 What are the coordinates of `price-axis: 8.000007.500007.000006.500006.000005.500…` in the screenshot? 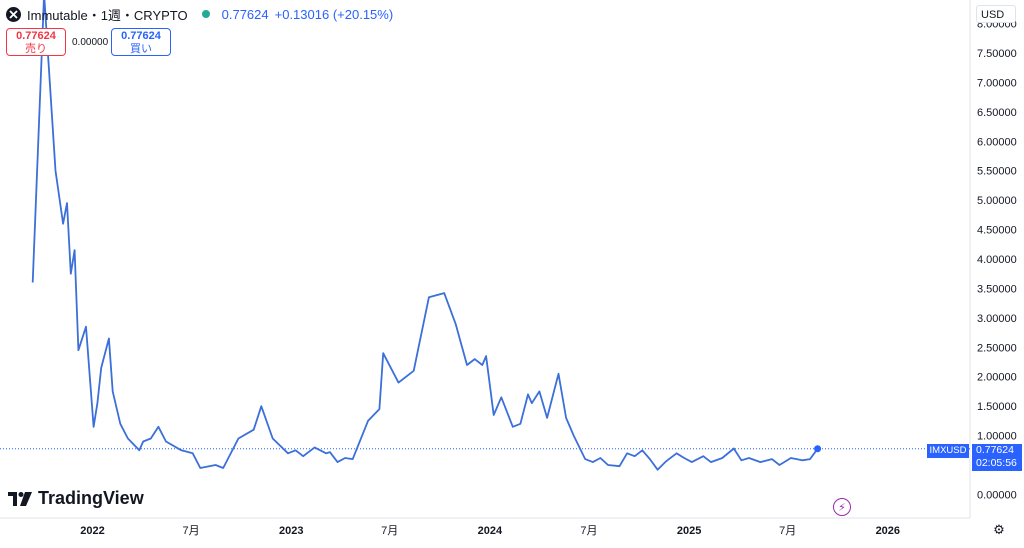 It's located at (997, 260).